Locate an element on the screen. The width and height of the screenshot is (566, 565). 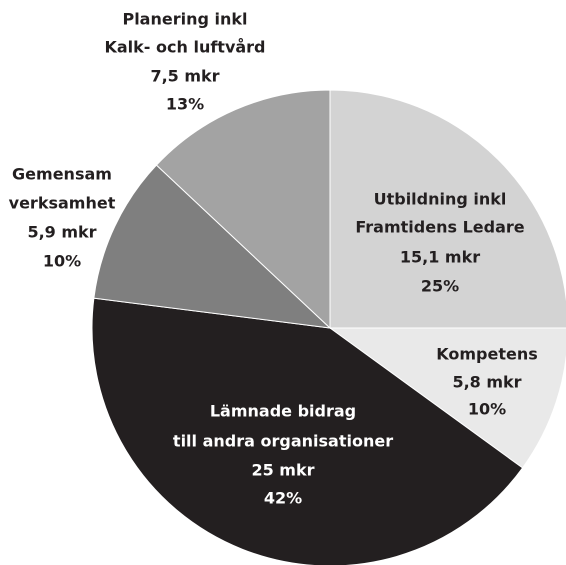
amount-label: 5,9 mkr is located at coordinates (61, 232).